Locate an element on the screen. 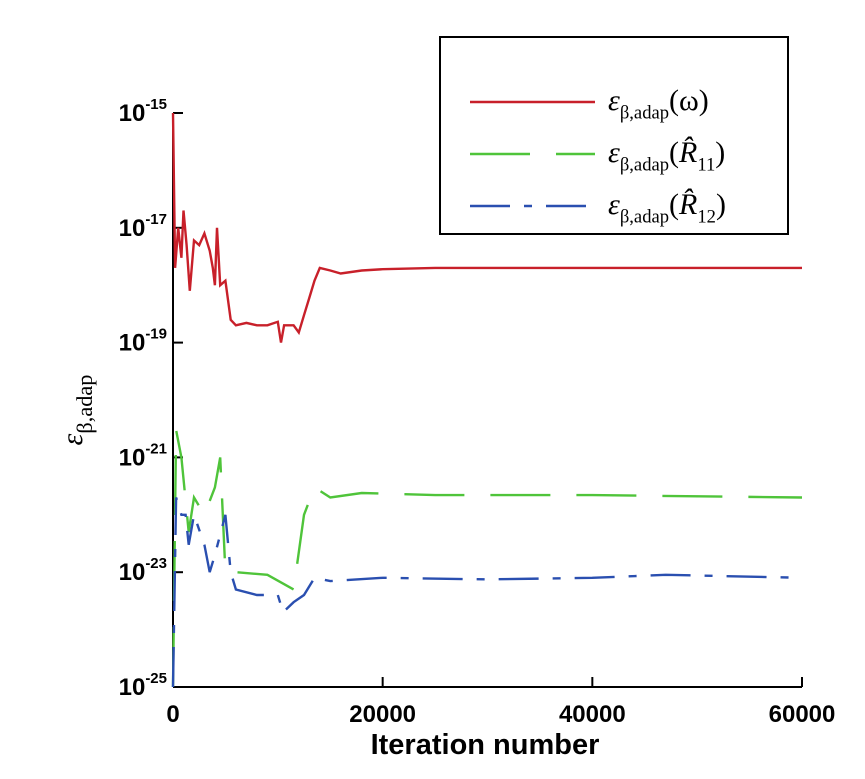 The image size is (865, 779). x-tick-label: 40000 is located at coordinates (592, 714).